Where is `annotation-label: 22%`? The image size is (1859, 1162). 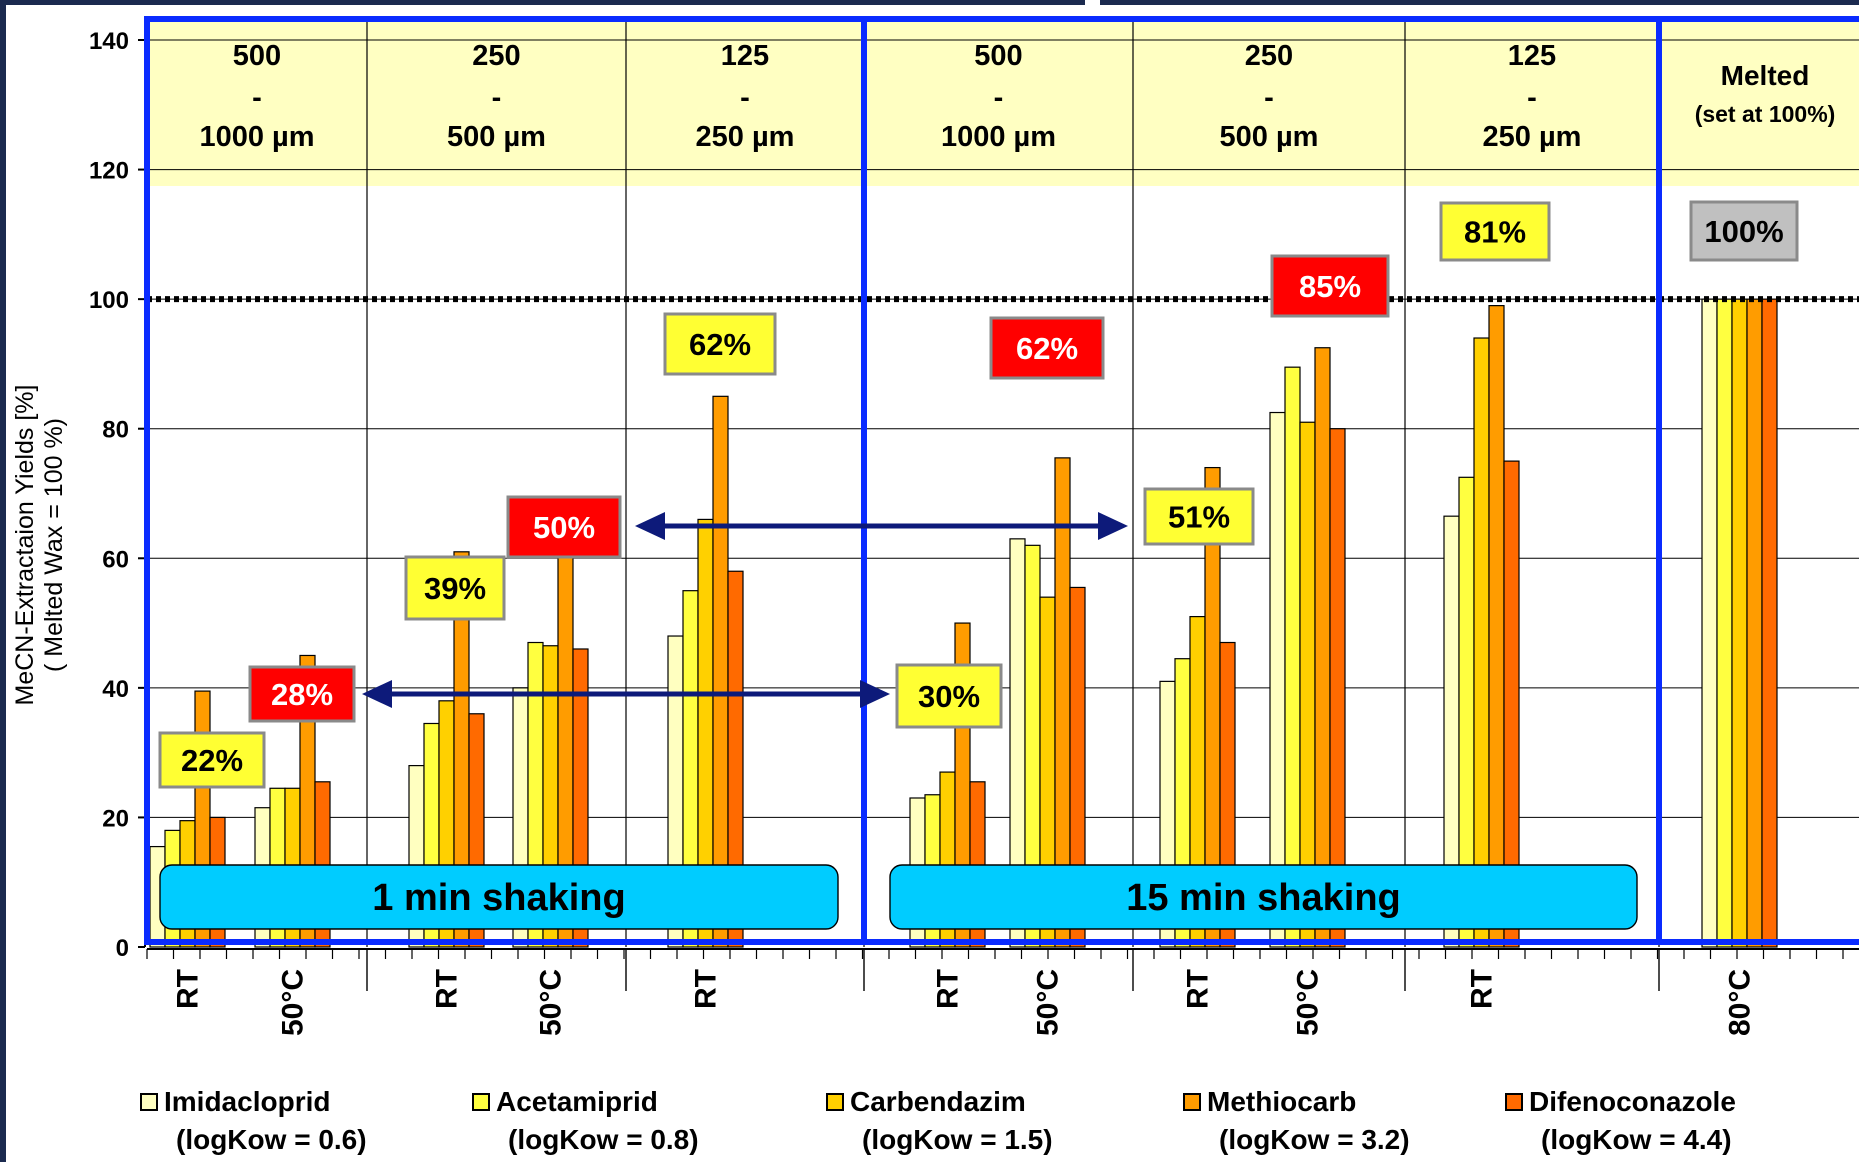 annotation-label: 22% is located at coordinates (212, 760).